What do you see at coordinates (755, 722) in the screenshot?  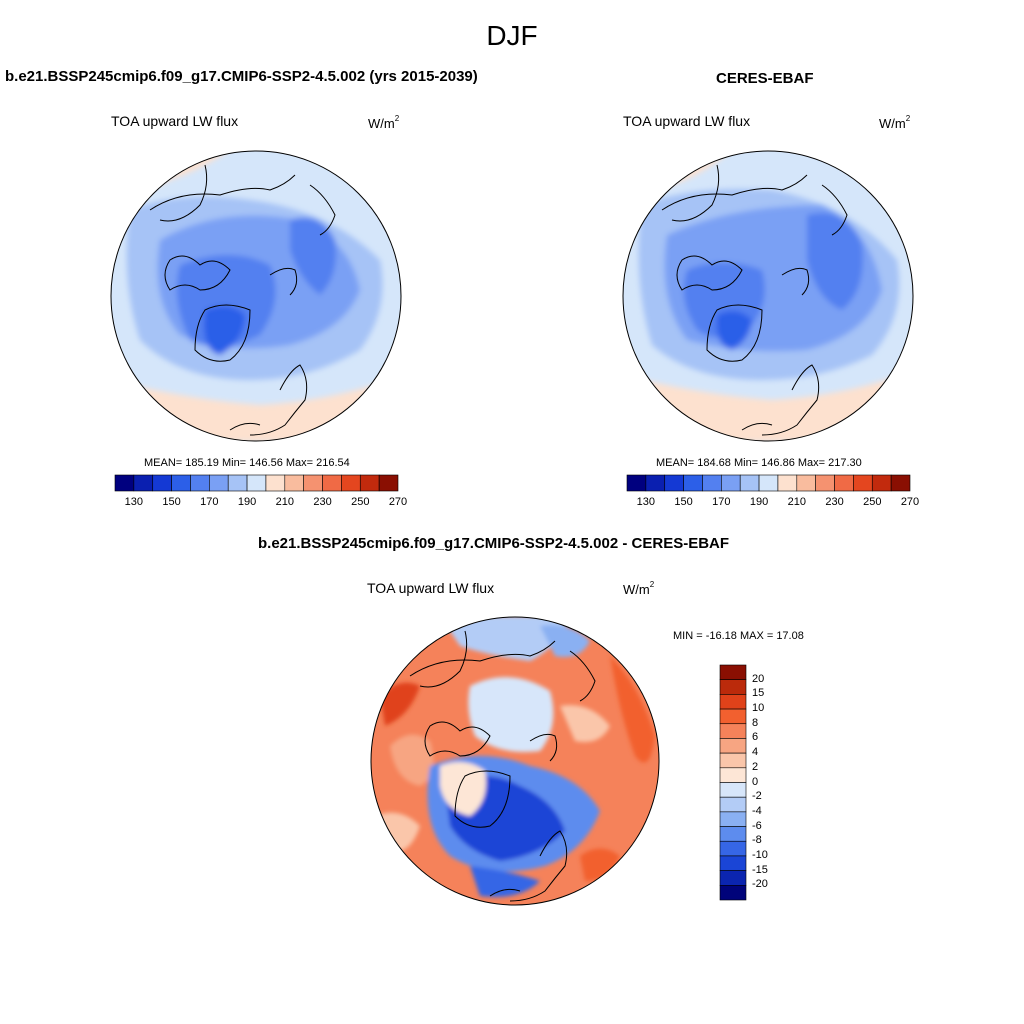 I see `diff-colorbar-tick-label: 8` at bounding box center [755, 722].